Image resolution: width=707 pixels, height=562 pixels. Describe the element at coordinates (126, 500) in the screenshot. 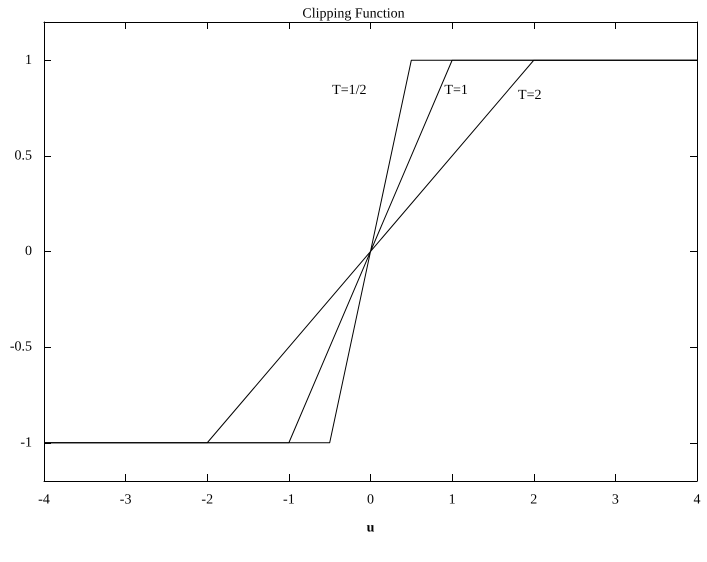

I see `x-tick-label: -3` at that location.